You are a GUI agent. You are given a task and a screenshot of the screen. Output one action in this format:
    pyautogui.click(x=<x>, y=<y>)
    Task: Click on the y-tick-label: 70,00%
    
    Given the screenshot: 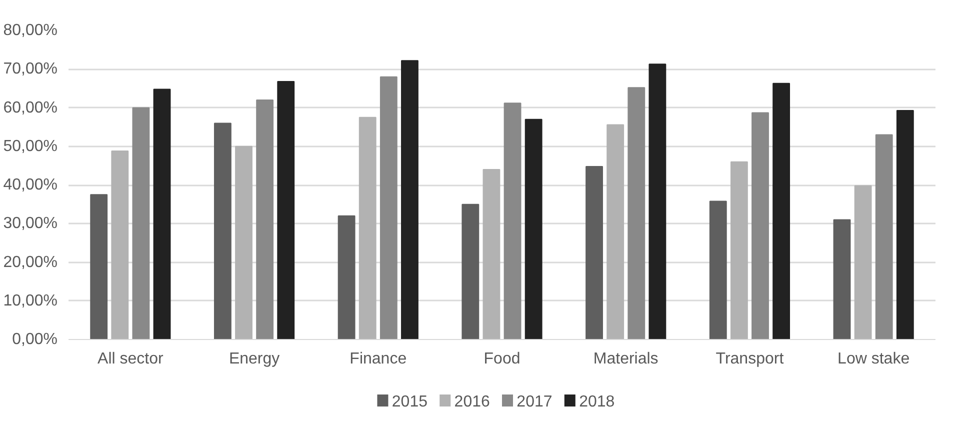 What is the action you would take?
    pyautogui.click(x=30, y=69)
    